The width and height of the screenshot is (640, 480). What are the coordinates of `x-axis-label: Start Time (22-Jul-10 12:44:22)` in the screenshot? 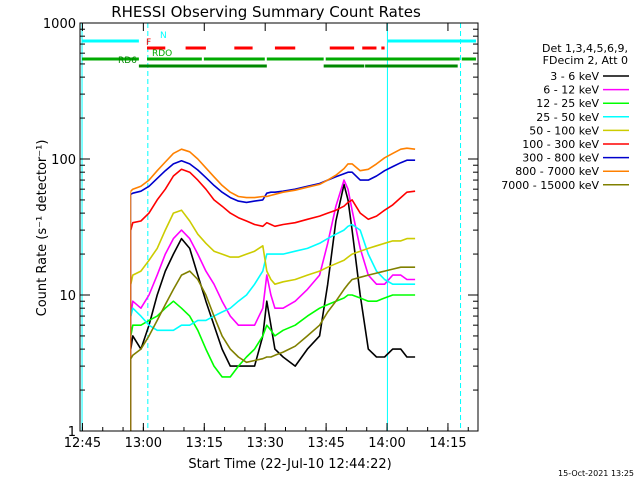 It's located at (289, 464).